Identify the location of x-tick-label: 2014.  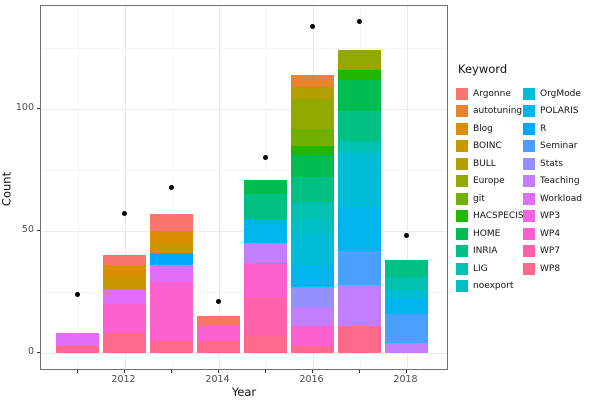
(217, 379).